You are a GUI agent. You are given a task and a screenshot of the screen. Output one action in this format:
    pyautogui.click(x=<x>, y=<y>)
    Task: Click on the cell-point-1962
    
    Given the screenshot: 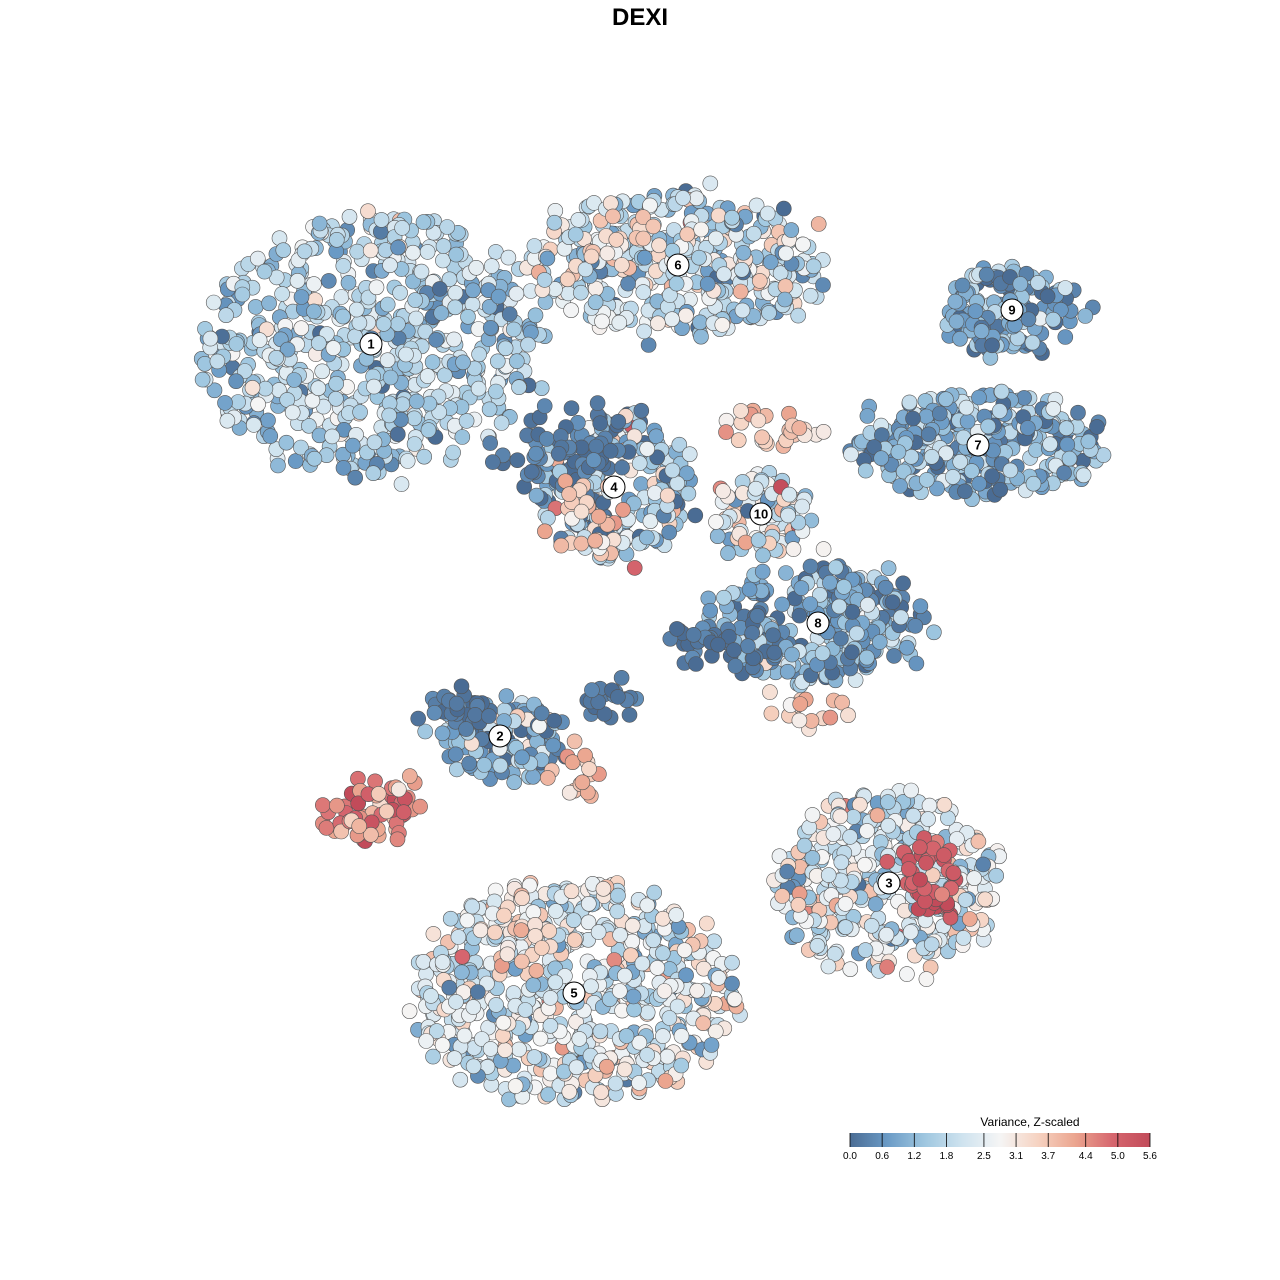 What is the action you would take?
    pyautogui.click(x=573, y=920)
    